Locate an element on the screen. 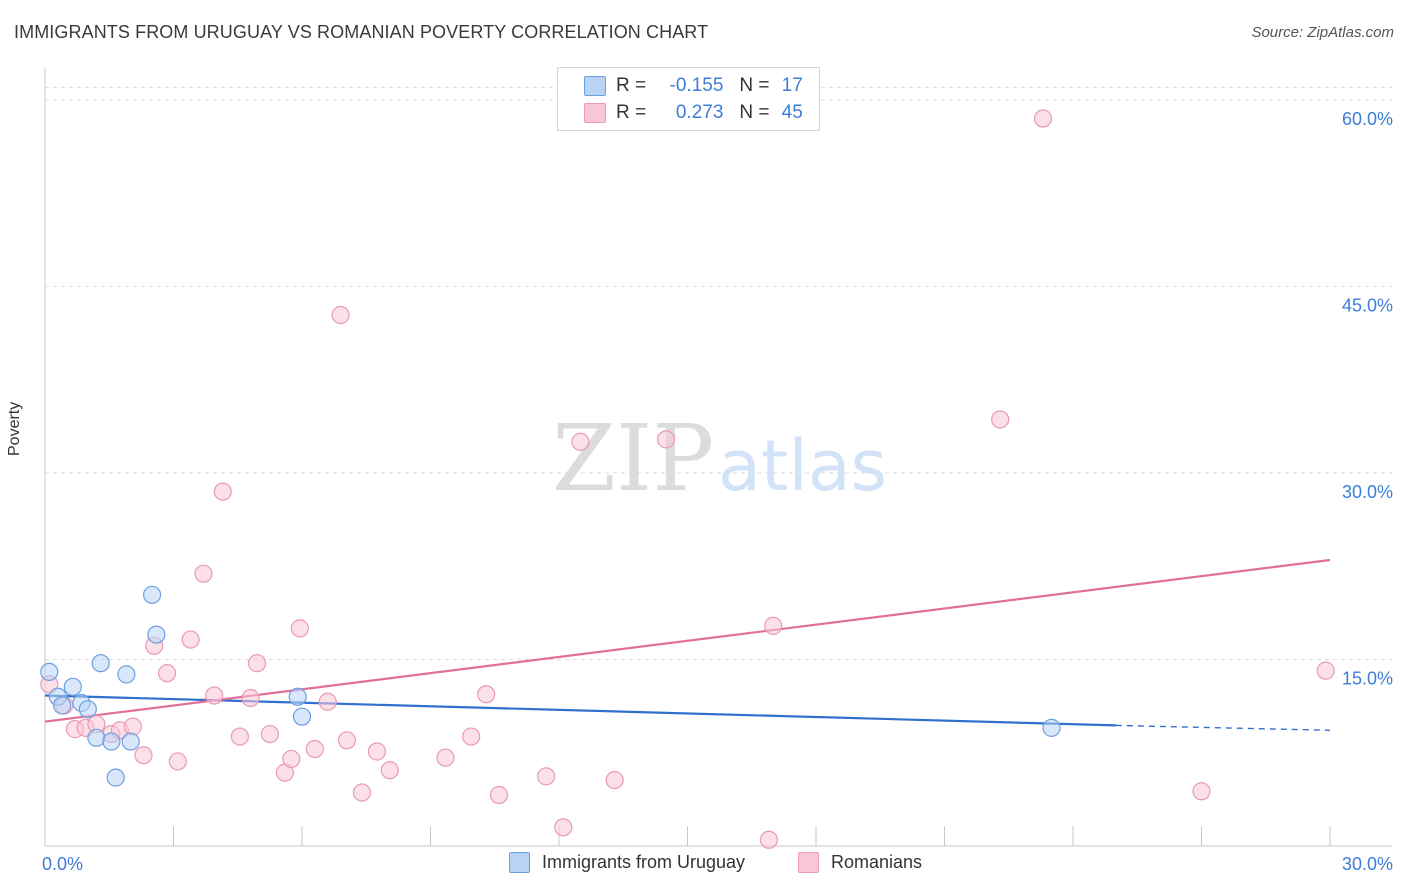  legend-row-romanians: R = 0.273 N = 45 is located at coordinates (709, 113).